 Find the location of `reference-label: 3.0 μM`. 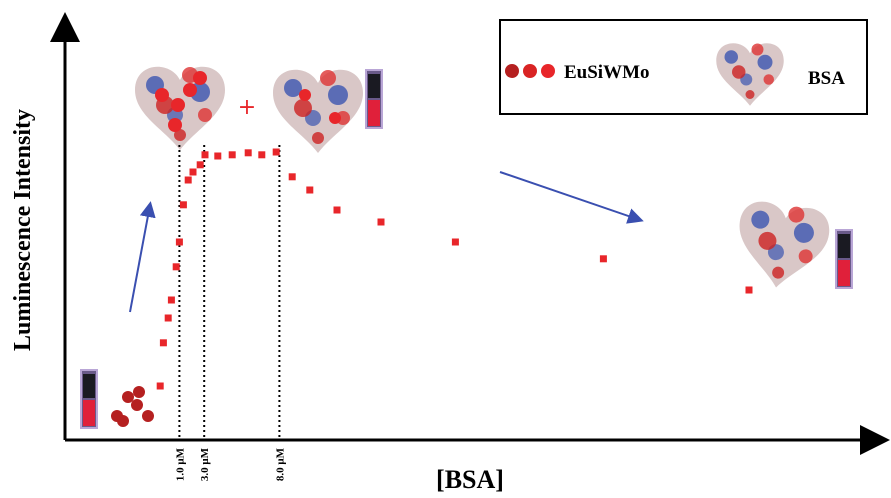

reference-label: 3.0 μM is located at coordinates (205, 464).